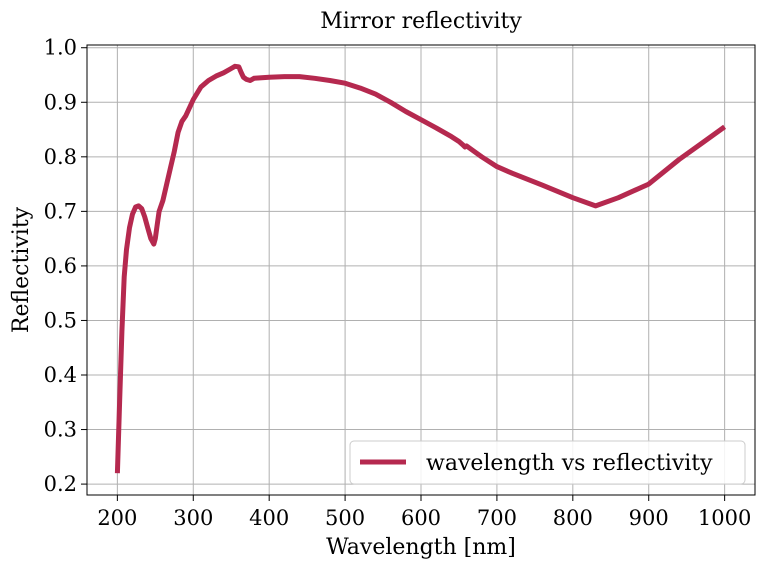 The width and height of the screenshot is (766, 568). Describe the element at coordinates (60, 320) in the screenshot. I see `y-tick-label: 0.5` at that location.